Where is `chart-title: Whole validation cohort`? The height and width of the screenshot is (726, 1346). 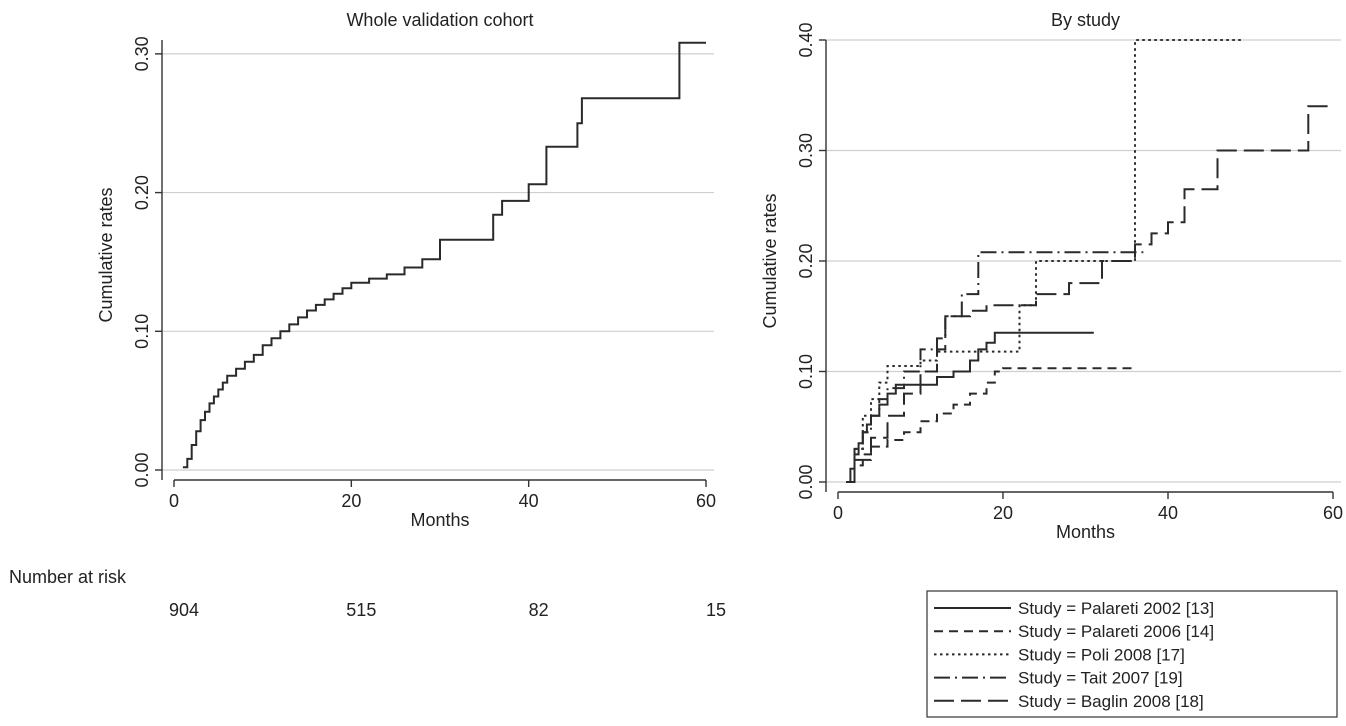 chart-title: Whole validation cohort is located at coordinates (439, 20).